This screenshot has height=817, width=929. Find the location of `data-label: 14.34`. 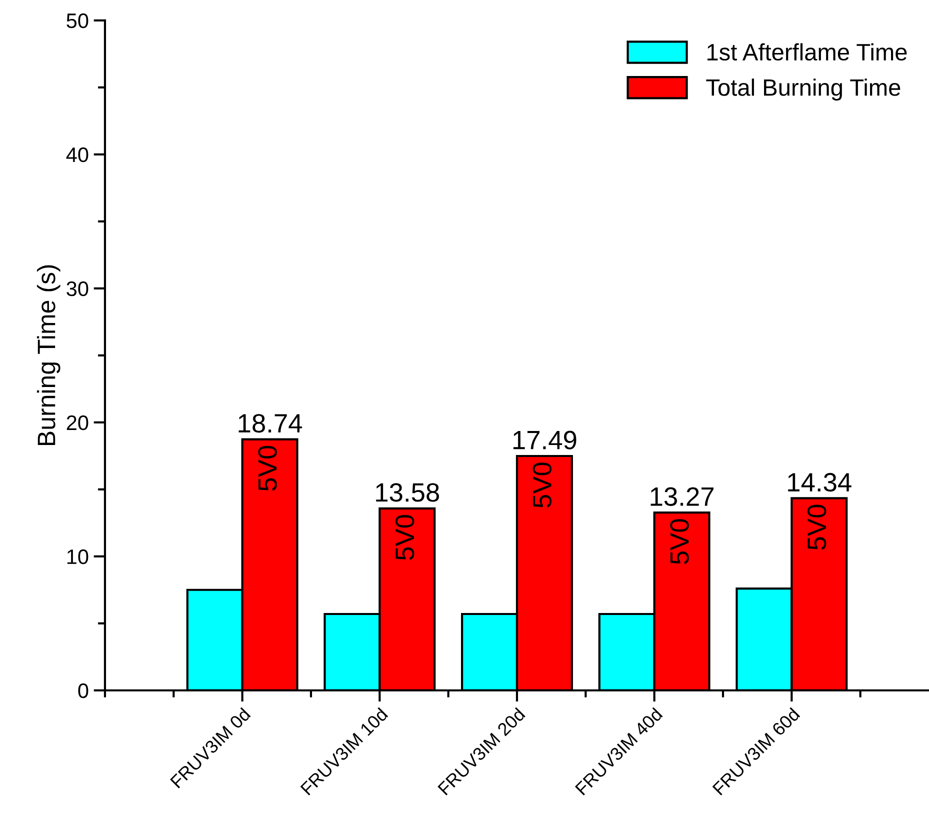

data-label: 14.34 is located at coordinates (820, 482).